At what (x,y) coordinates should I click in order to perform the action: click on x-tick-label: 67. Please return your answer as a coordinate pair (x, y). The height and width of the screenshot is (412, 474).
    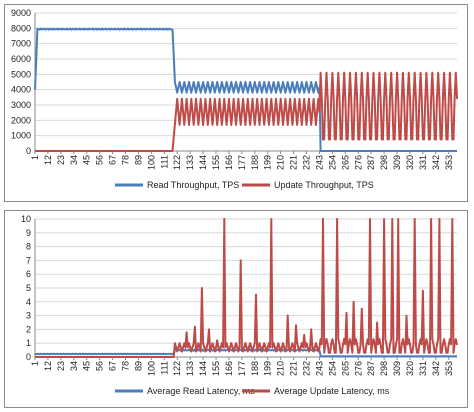
    Looking at the image, I should click on (113, 160).